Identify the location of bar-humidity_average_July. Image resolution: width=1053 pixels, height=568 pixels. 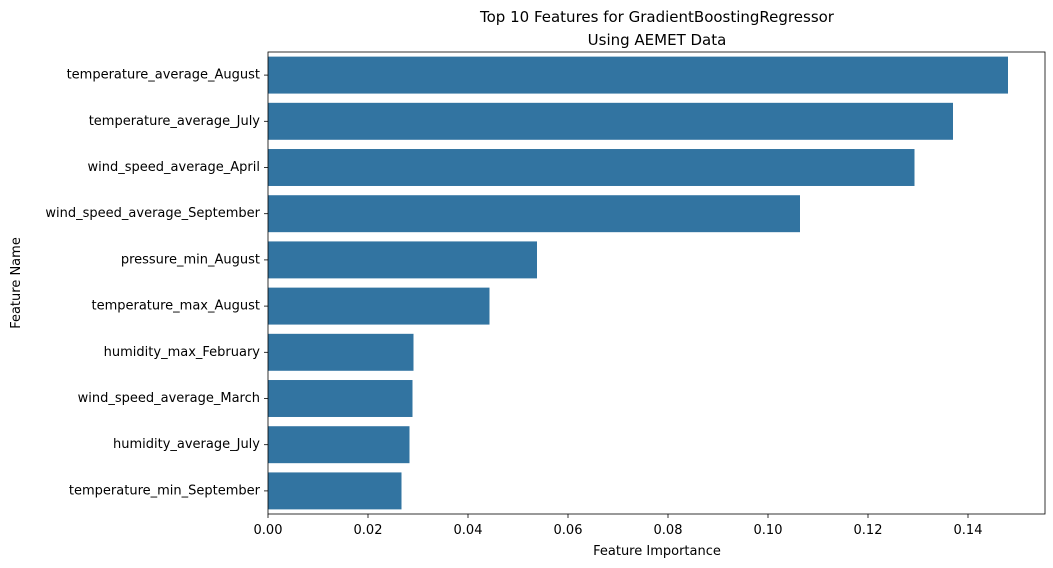
(339, 445).